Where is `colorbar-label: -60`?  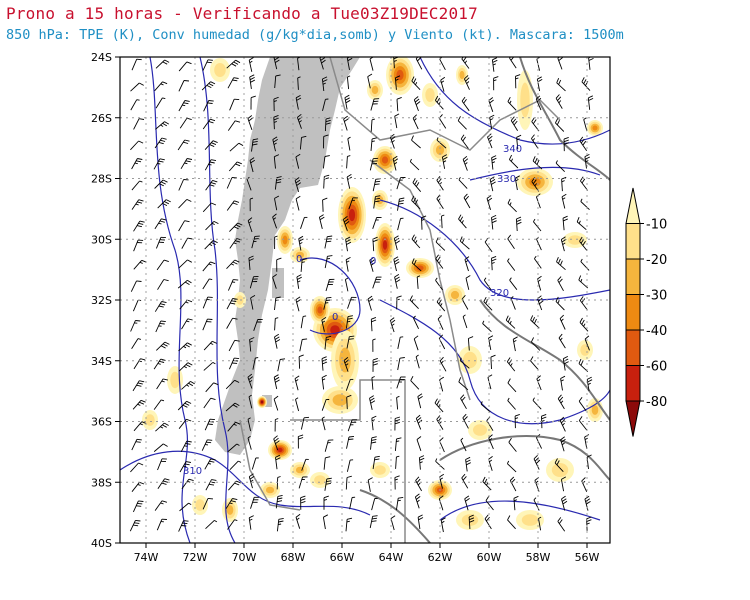
colorbar-label: -60 is located at coordinates (656, 367).